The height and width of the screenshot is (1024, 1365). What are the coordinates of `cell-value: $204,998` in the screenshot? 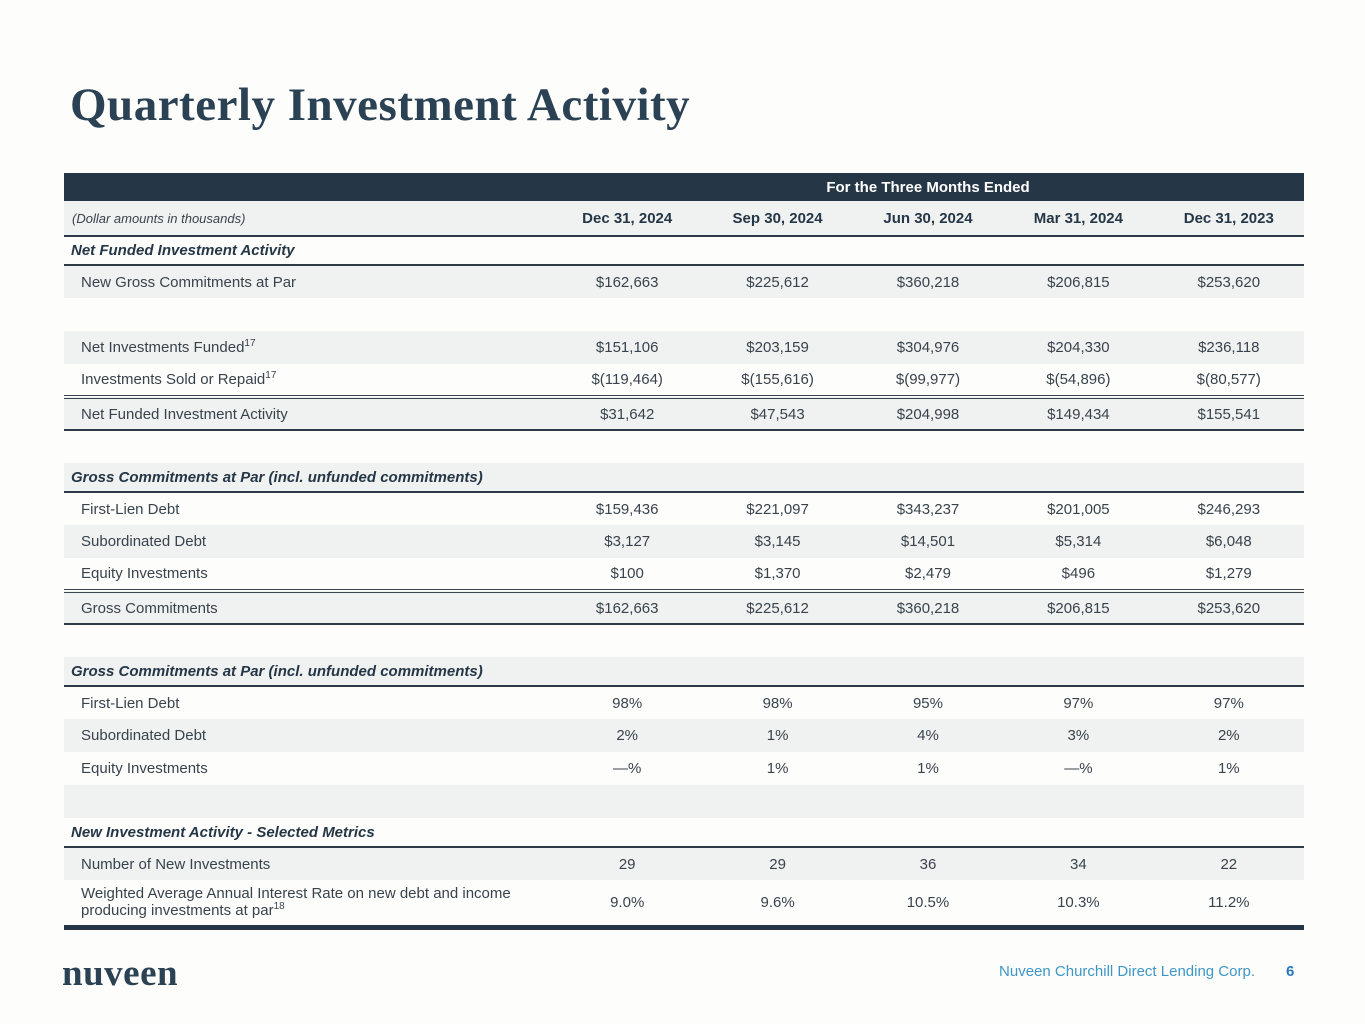 It's located at (928, 413).